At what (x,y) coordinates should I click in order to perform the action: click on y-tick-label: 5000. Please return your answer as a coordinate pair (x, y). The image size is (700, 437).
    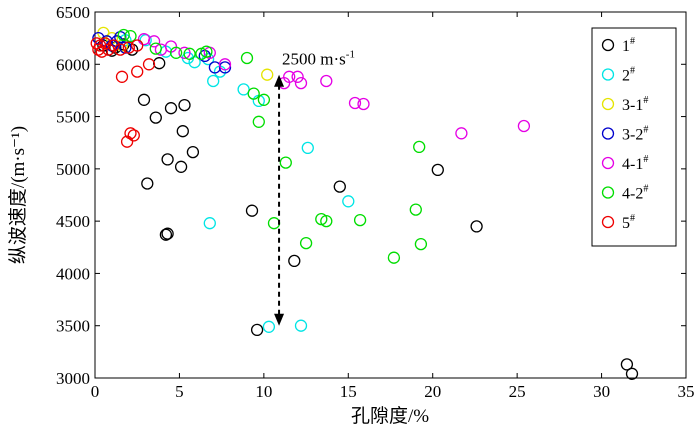
    Looking at the image, I should click on (73, 169).